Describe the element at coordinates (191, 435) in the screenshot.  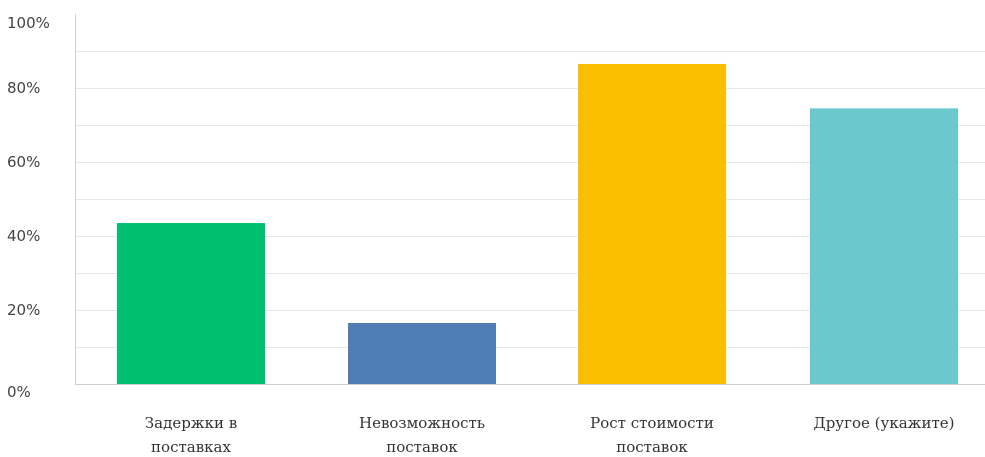
I see `x-tick-label: Задержки в поставках` at that location.